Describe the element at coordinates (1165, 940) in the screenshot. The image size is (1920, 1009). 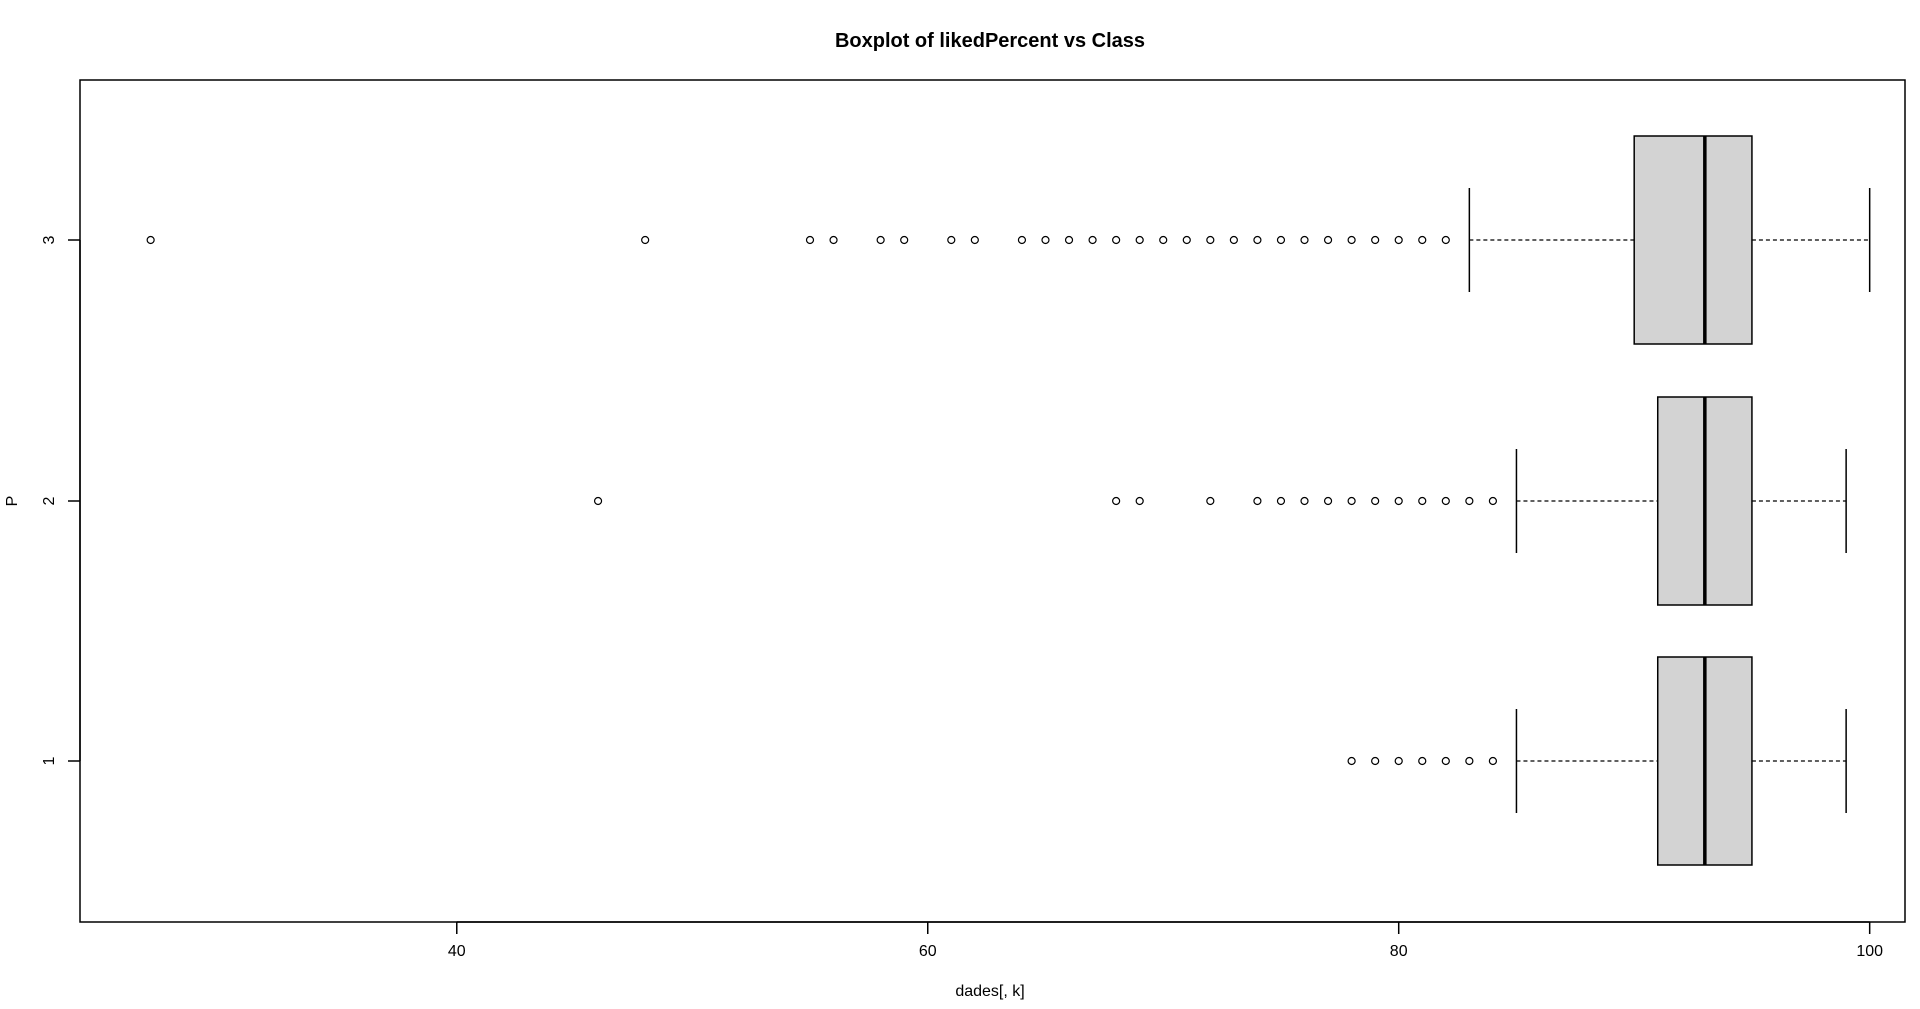
I see `x-axis: 40 60 80 100` at that location.